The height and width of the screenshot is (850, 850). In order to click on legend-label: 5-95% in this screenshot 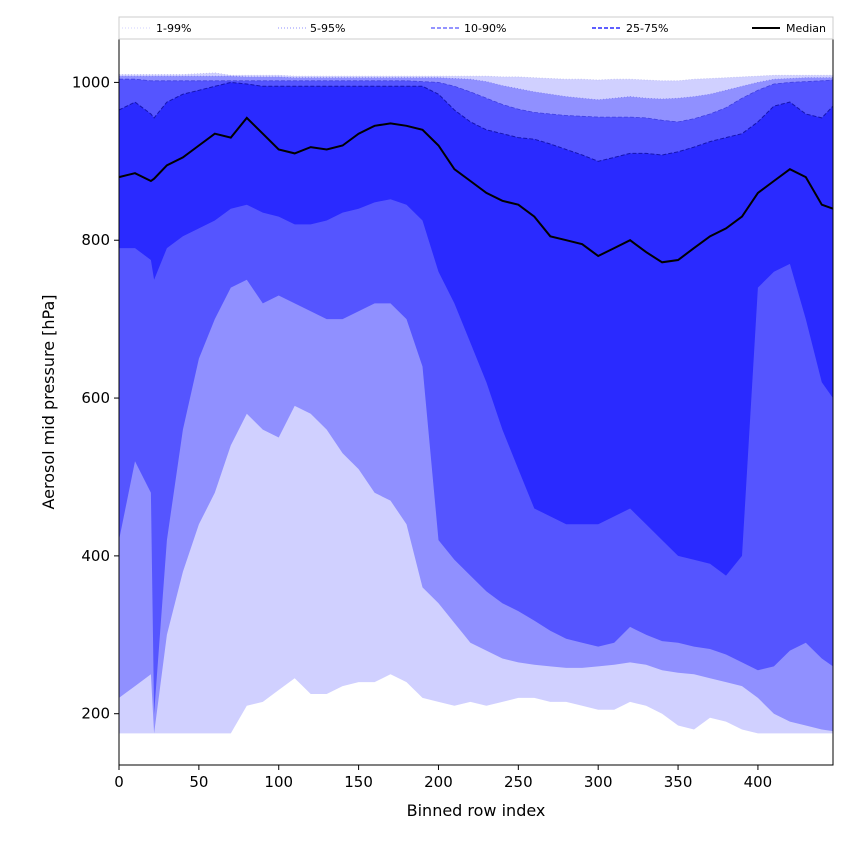, I will do `click(327, 28)`.